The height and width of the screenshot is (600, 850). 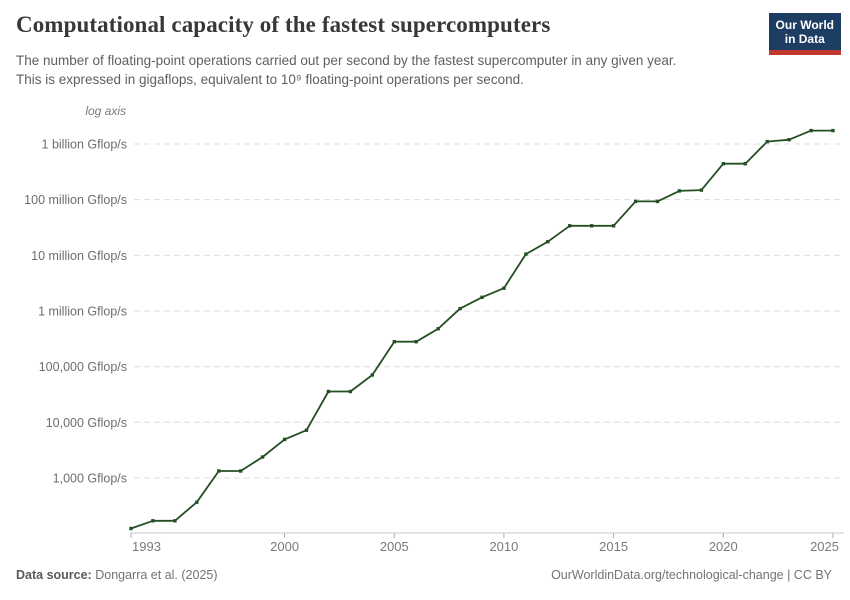 I want to click on owid-logo: Our World in Data, so click(x=804, y=34).